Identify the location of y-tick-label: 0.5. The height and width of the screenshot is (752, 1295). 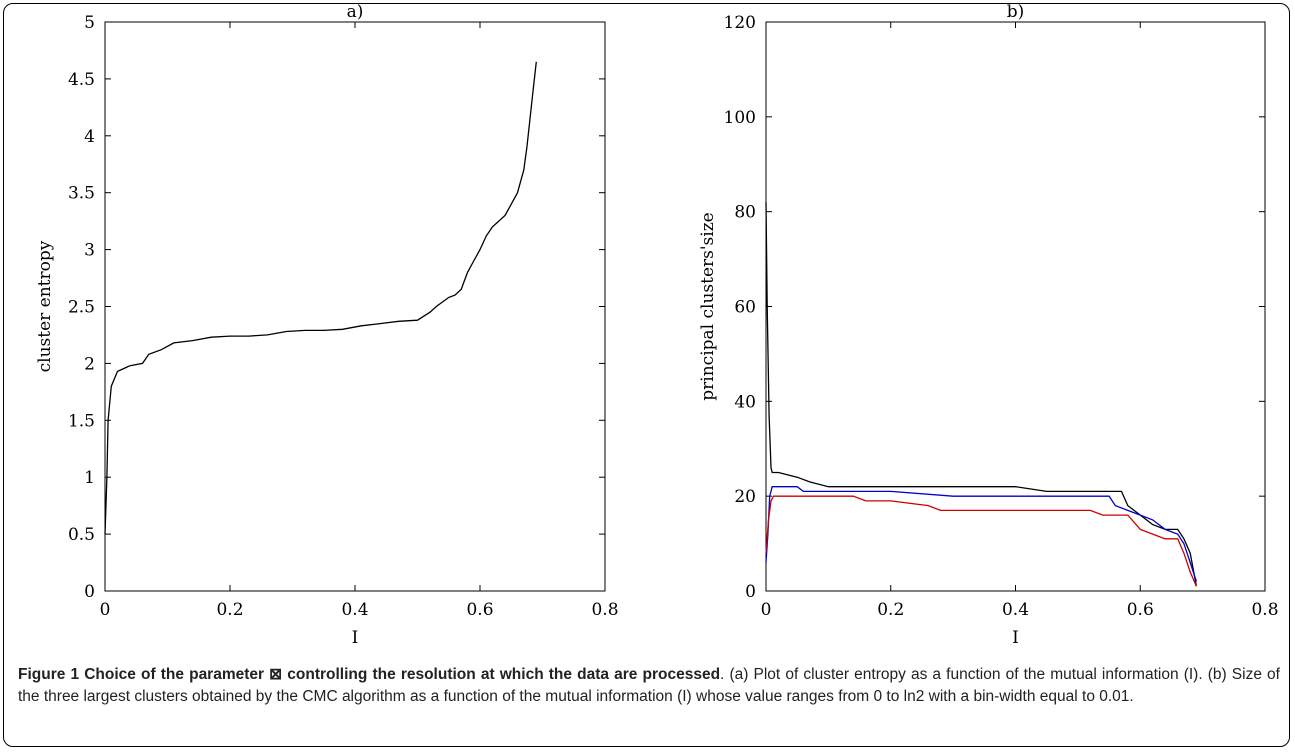
(81, 535).